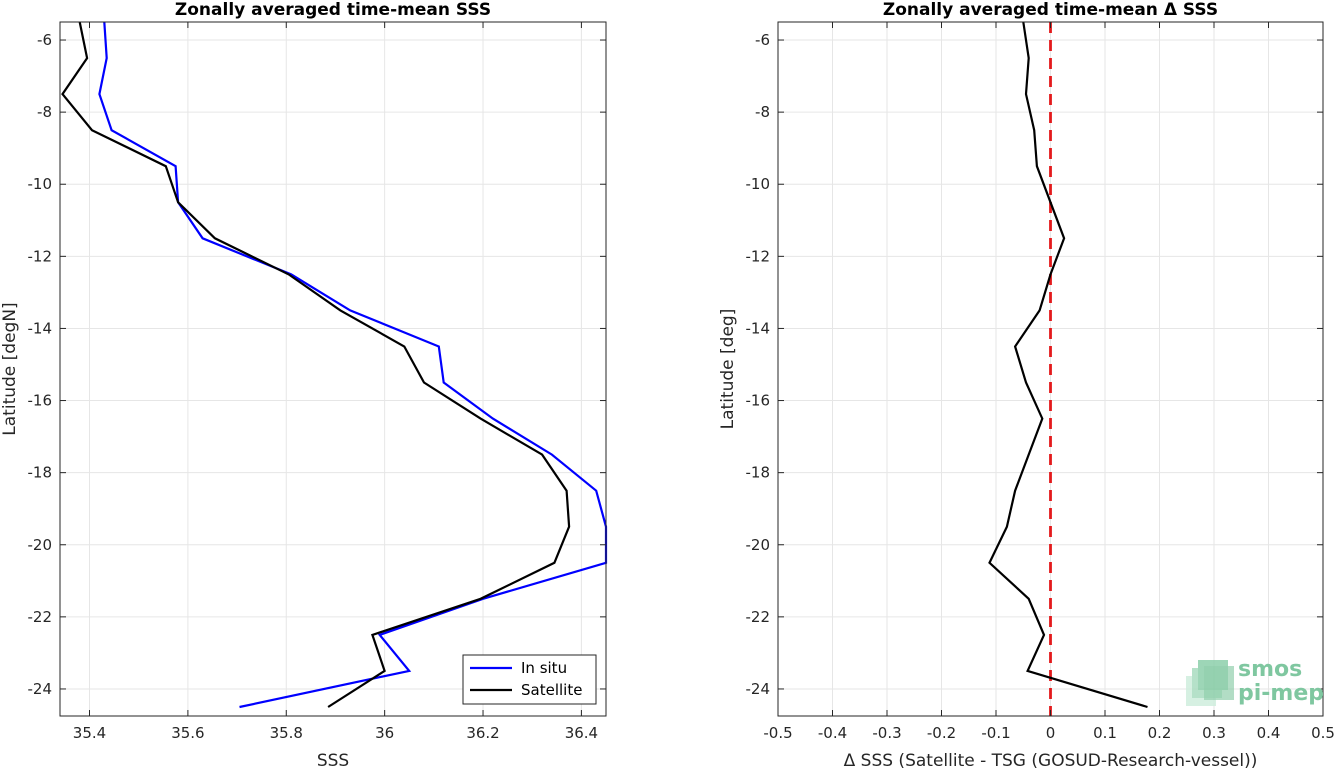 The image size is (1336, 769). What do you see at coordinates (941, 733) in the screenshot?
I see `x-tick-label: -0.2` at bounding box center [941, 733].